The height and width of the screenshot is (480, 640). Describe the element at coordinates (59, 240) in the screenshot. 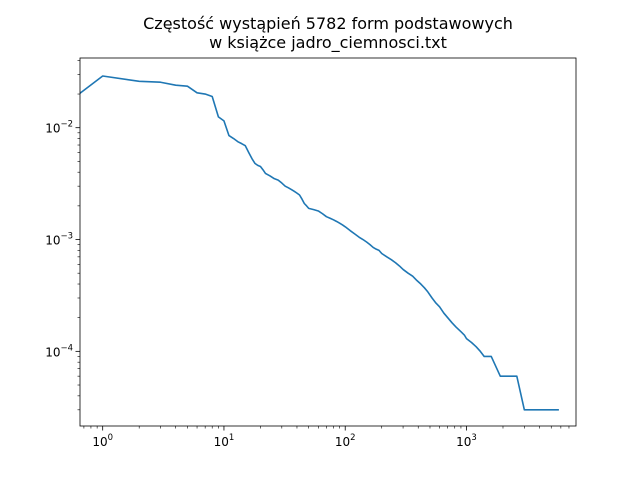

I see `y-tick-label: 10⁻³` at that location.